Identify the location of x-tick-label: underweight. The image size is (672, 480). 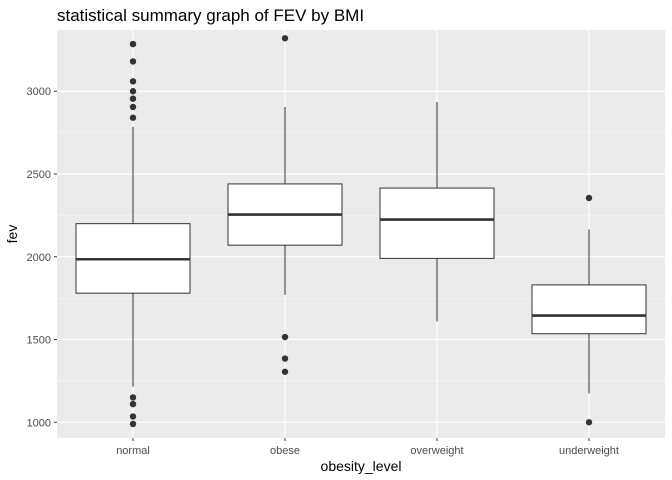
(589, 451).